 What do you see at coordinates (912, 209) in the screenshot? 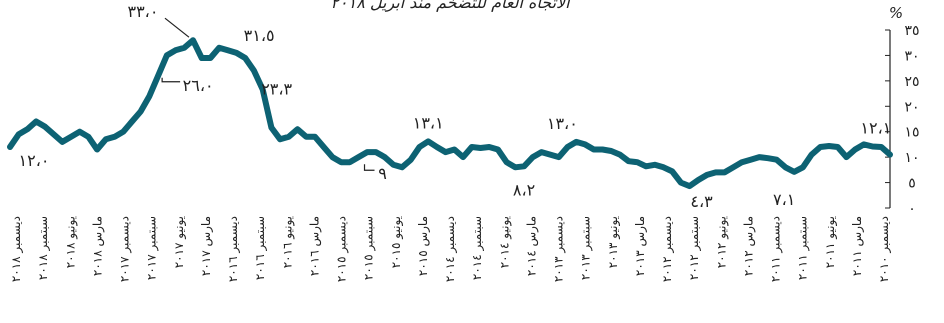
I see `y-tick-label: ٠` at bounding box center [912, 209].